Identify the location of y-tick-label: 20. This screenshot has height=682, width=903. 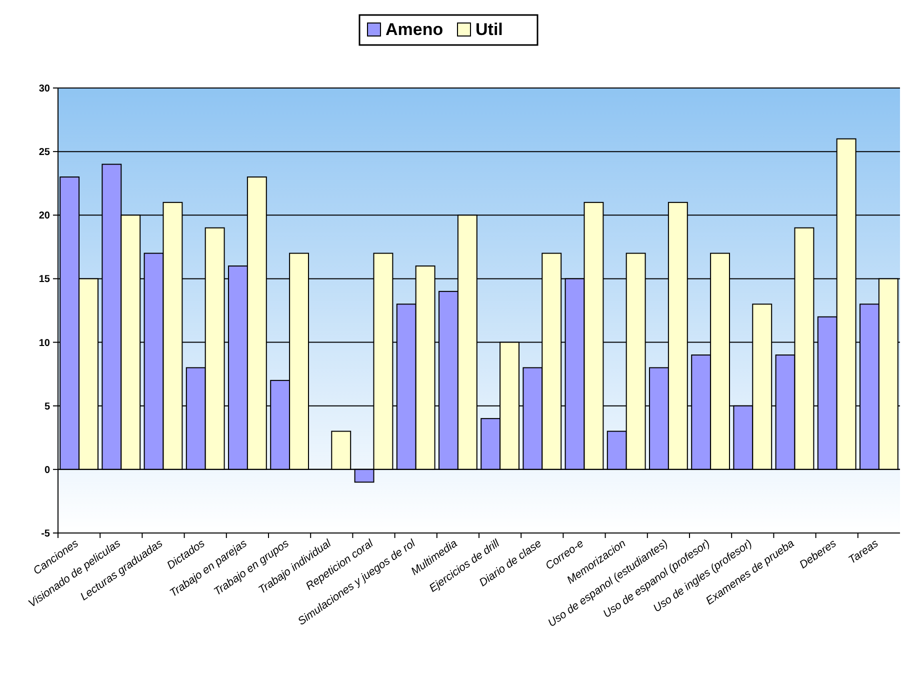
(44, 216).